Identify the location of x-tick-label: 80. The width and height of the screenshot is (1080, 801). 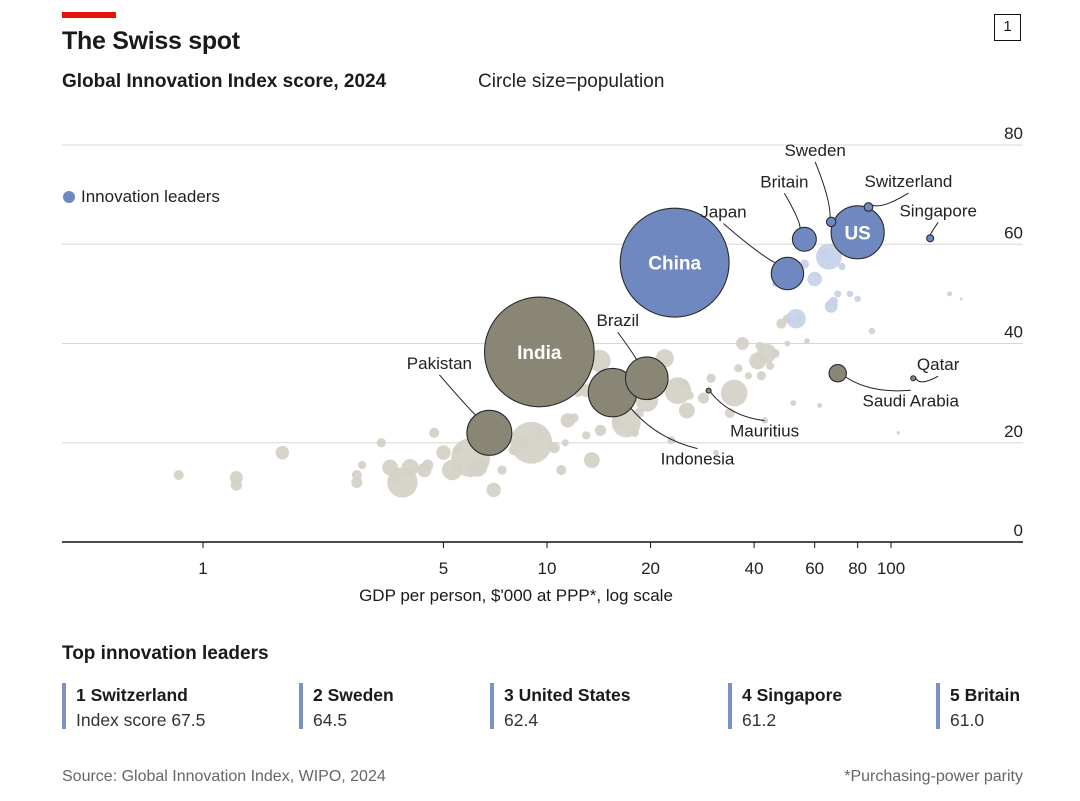
(857, 568).